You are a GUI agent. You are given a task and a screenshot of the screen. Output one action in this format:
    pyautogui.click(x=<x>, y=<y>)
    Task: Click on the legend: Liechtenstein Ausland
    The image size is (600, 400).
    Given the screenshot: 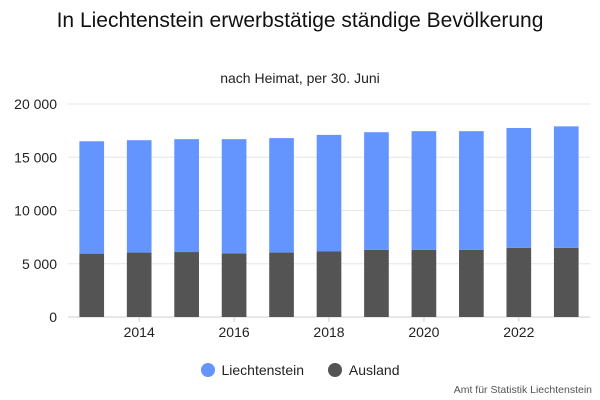 What is the action you would take?
    pyautogui.click(x=300, y=371)
    